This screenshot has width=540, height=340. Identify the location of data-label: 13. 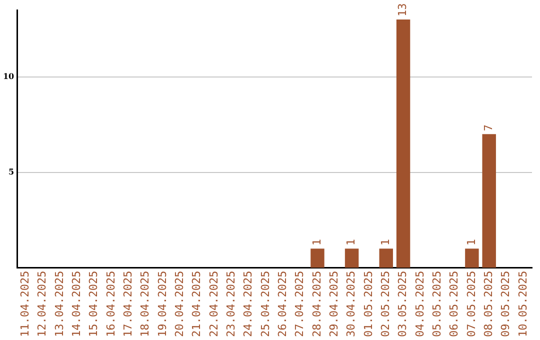
(403, 10).